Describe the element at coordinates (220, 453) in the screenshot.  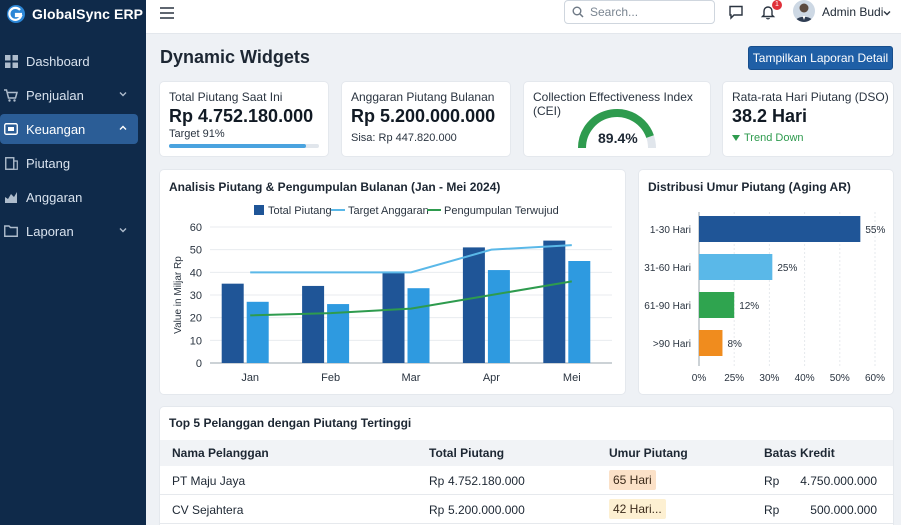
I see `column-header: Nama Pelanggan` at that location.